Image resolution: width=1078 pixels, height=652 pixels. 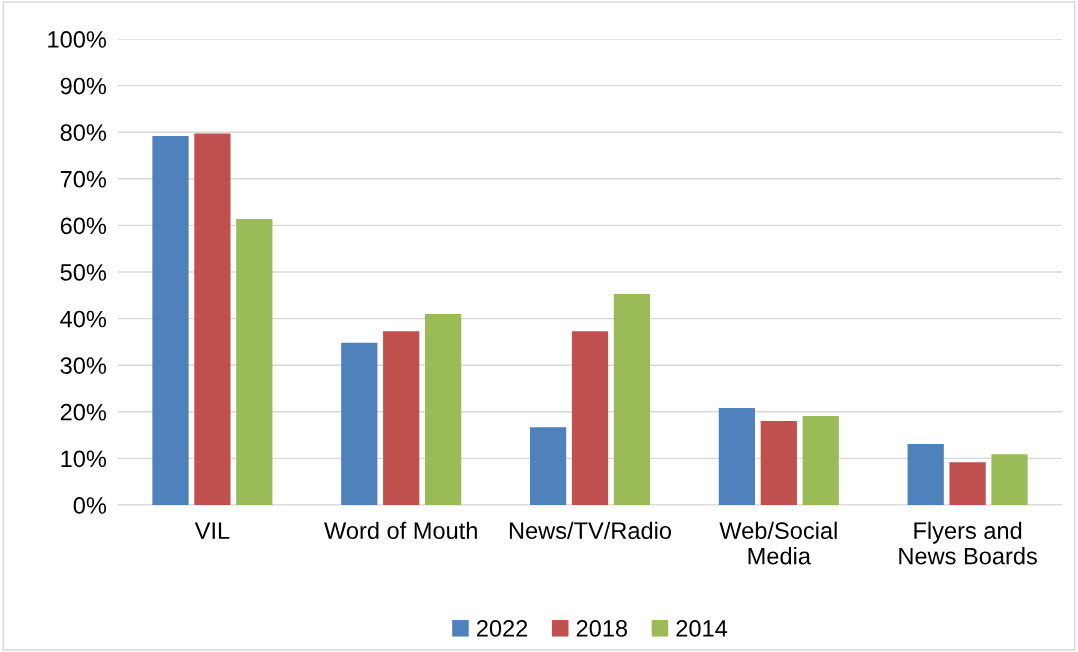 What do you see at coordinates (602, 628) in the screenshot?
I see `legend-label: 2018` at bounding box center [602, 628].